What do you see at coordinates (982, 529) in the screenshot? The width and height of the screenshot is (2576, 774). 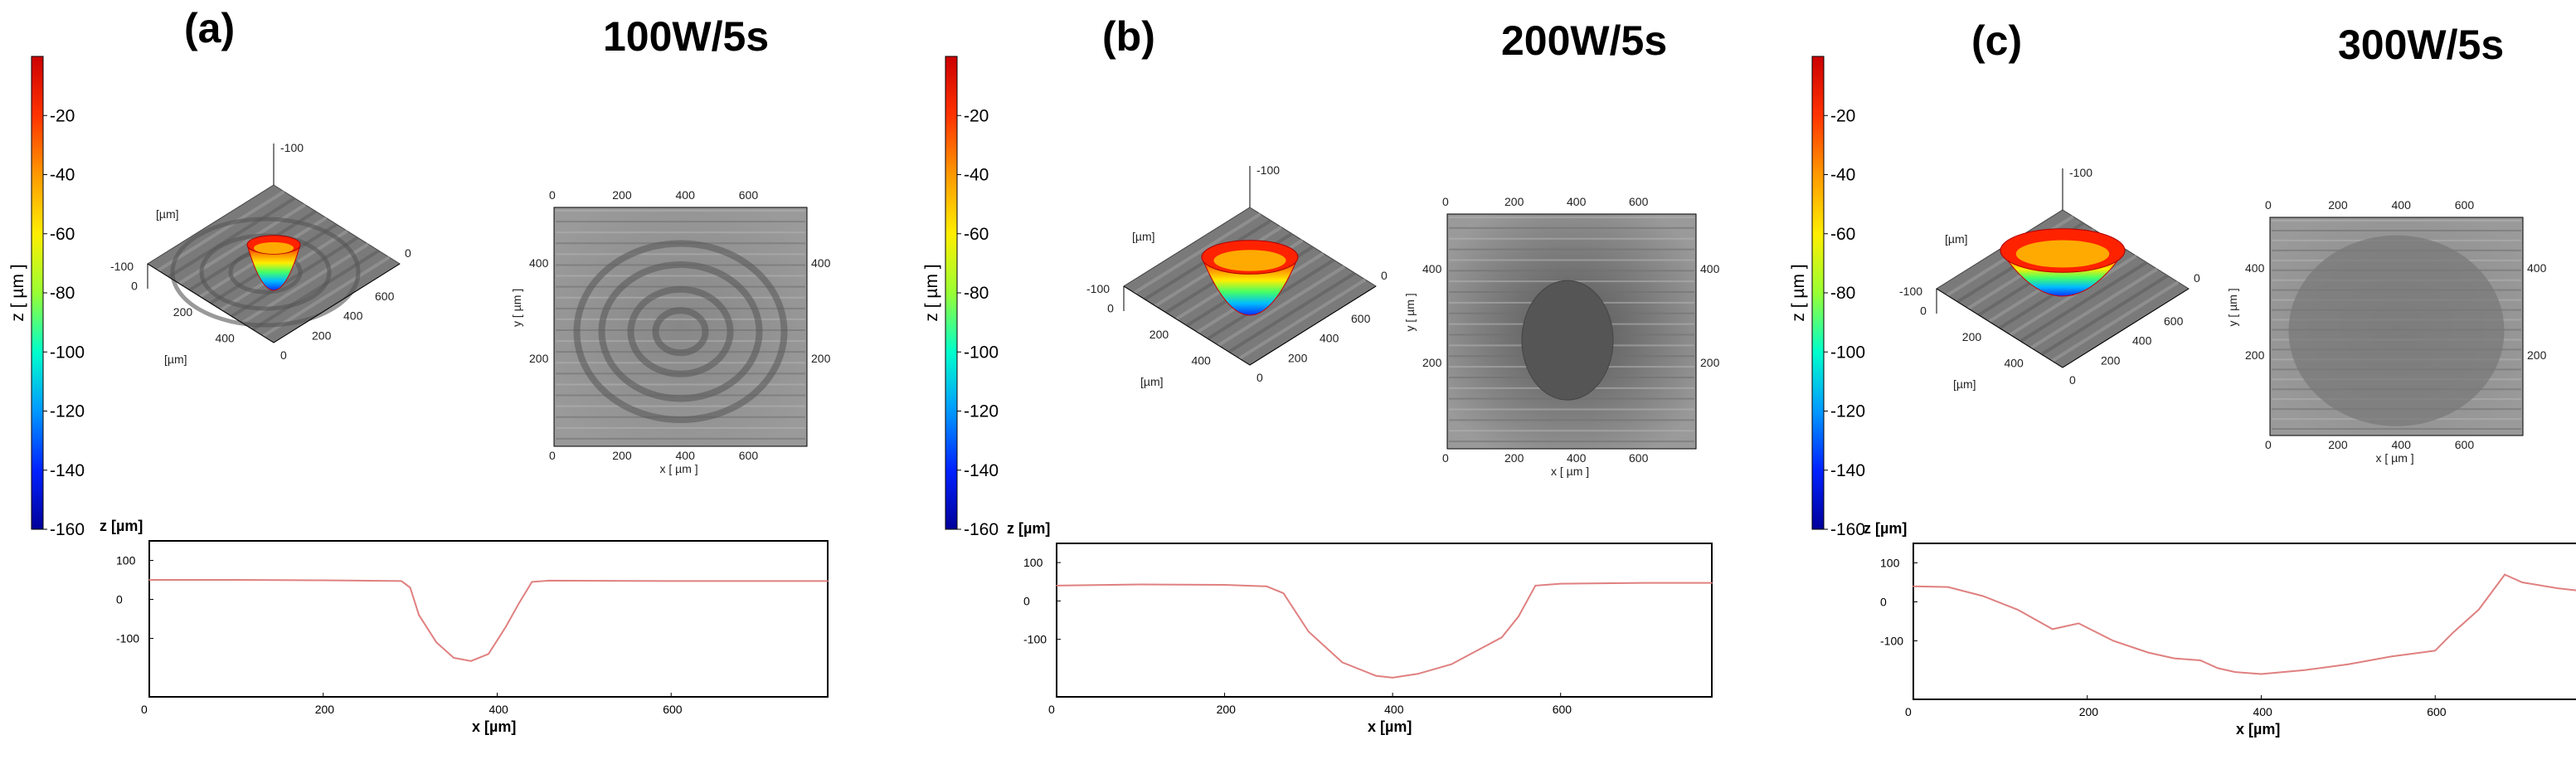 I see `colorbar-tick-label: -160` at bounding box center [982, 529].